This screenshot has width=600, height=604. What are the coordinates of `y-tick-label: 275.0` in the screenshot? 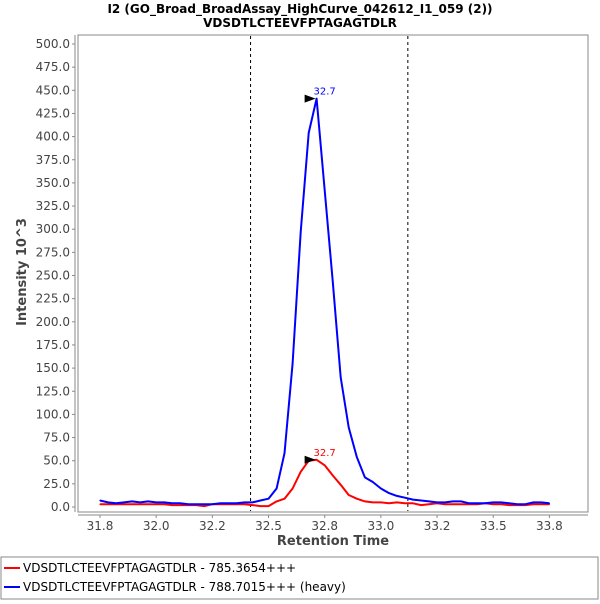 It's located at (53, 252).